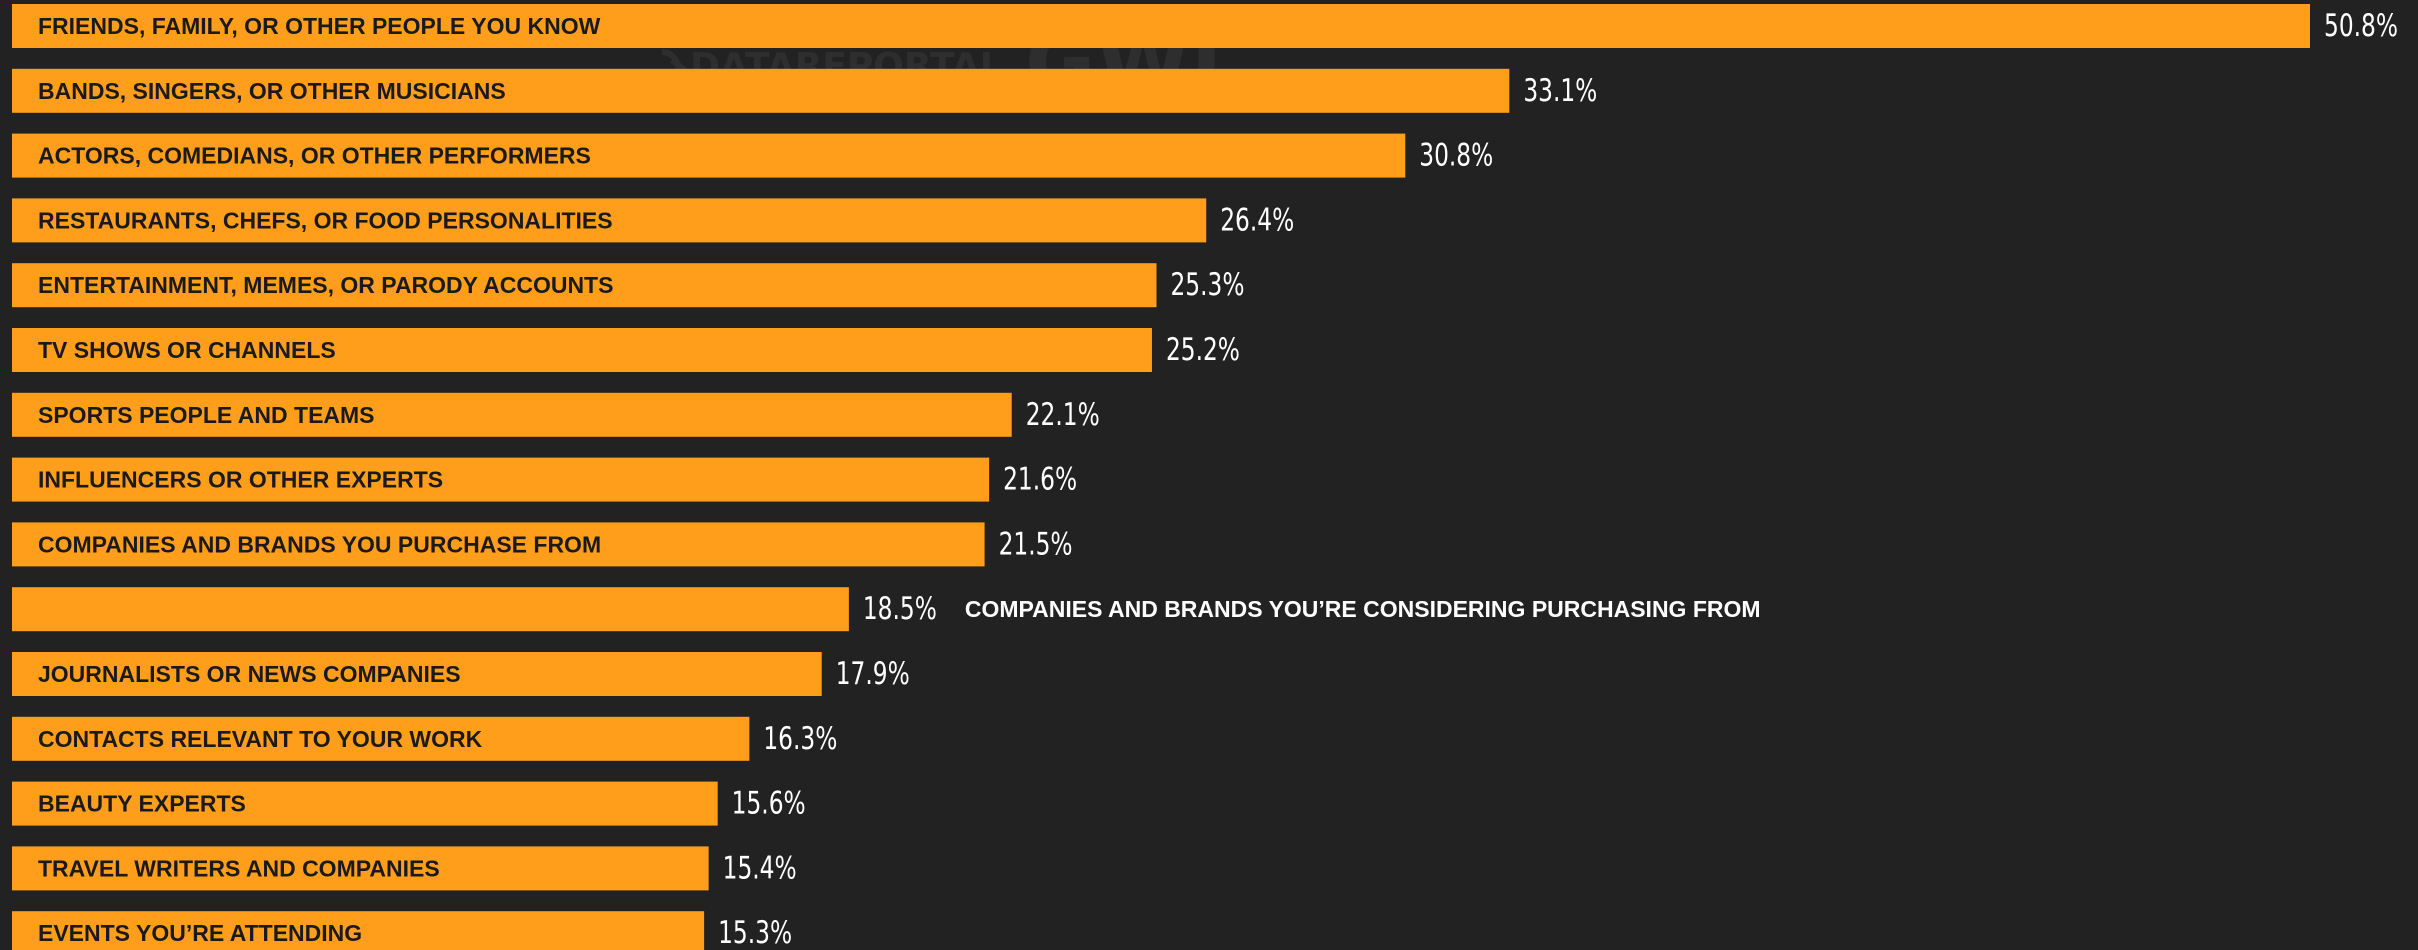  What do you see at coordinates (314, 156) in the screenshot?
I see `category-label-3: ACTORS, COMEDIANS, OR OTHER PERFORMERS` at bounding box center [314, 156].